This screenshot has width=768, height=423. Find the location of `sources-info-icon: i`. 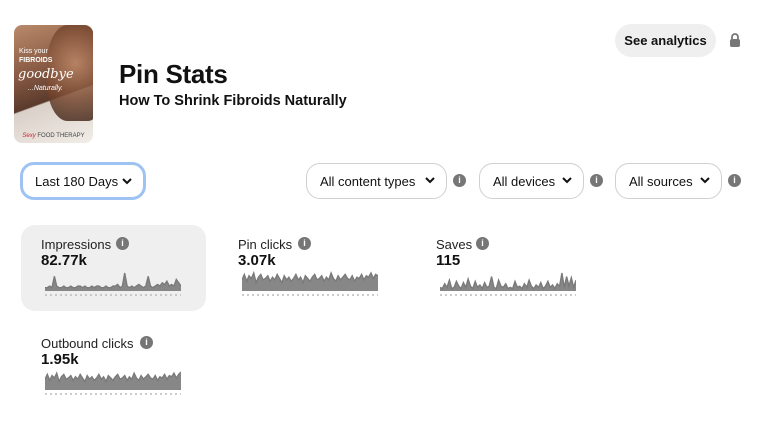

sources-info-icon: i is located at coordinates (734, 180).